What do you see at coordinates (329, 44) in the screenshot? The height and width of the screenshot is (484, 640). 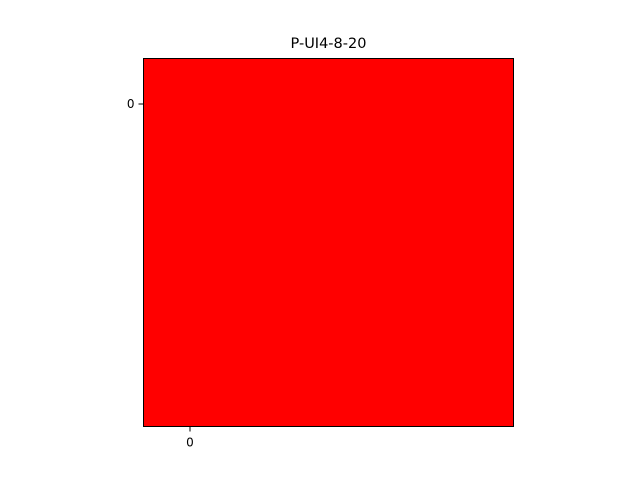 I see `chart-title: P-UI4-8-20` at bounding box center [329, 44].